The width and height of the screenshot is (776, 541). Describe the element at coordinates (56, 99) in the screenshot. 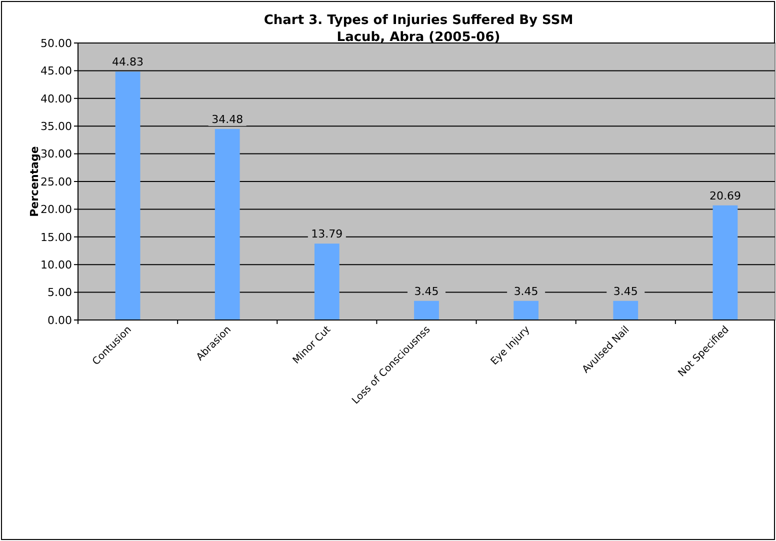

I see `y-tick-label: 40.00` at that location.